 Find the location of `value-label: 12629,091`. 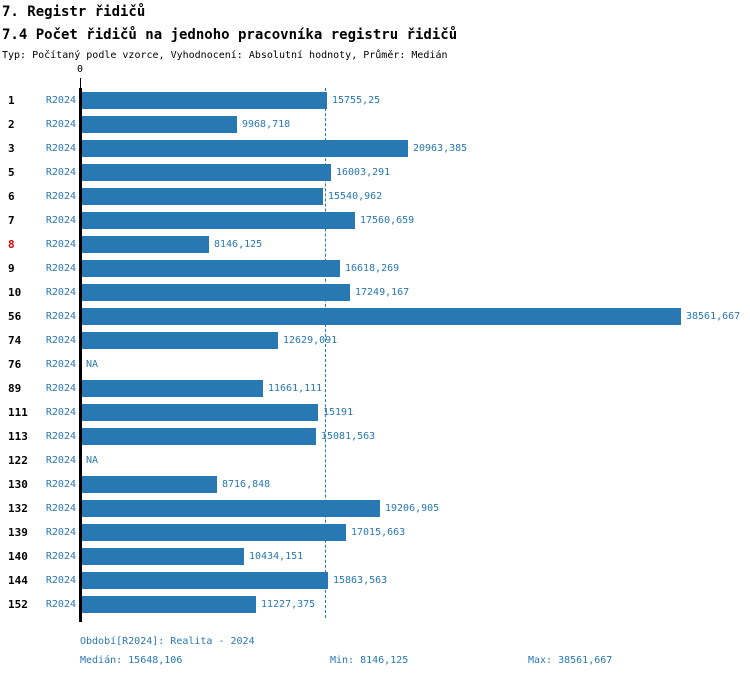

value-label: 12629,091 is located at coordinates (310, 340).